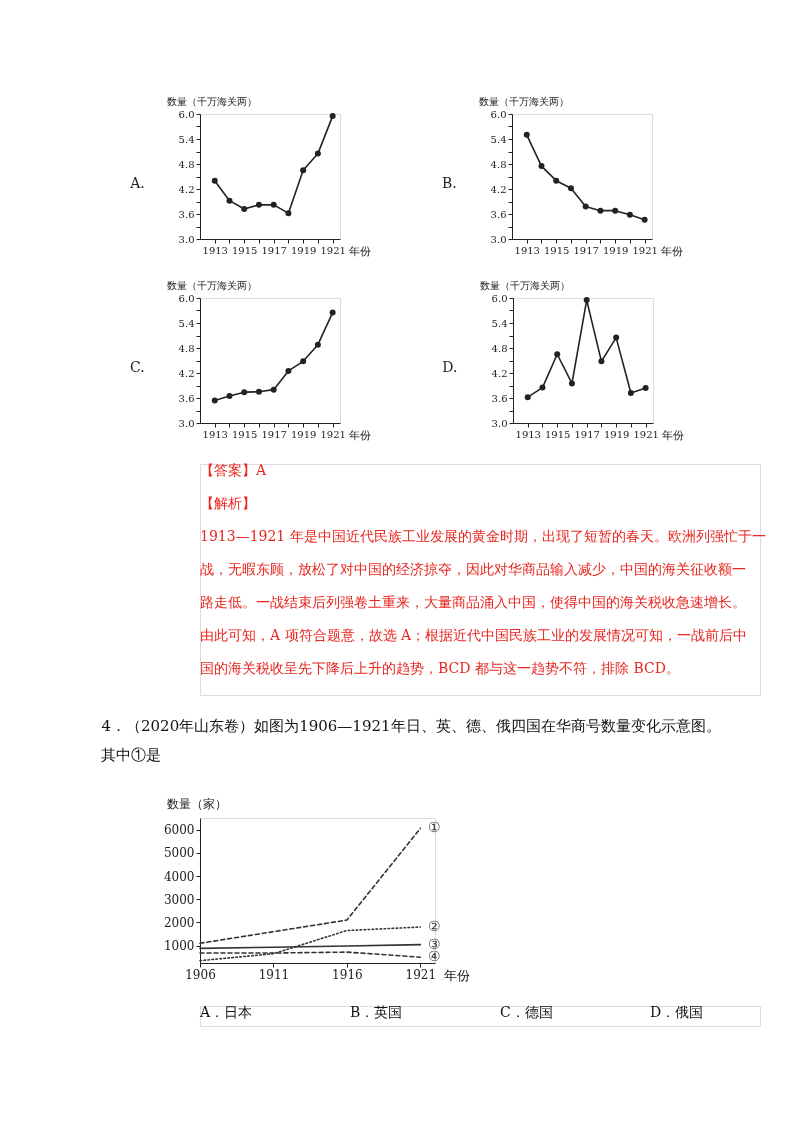  Describe the element at coordinates (411, 726) in the screenshot. I see `chart-title: 4．（2020年山东卷）如图为1906—1921年日、英、德、俄四国在华商号数量变化示意图。` at that location.